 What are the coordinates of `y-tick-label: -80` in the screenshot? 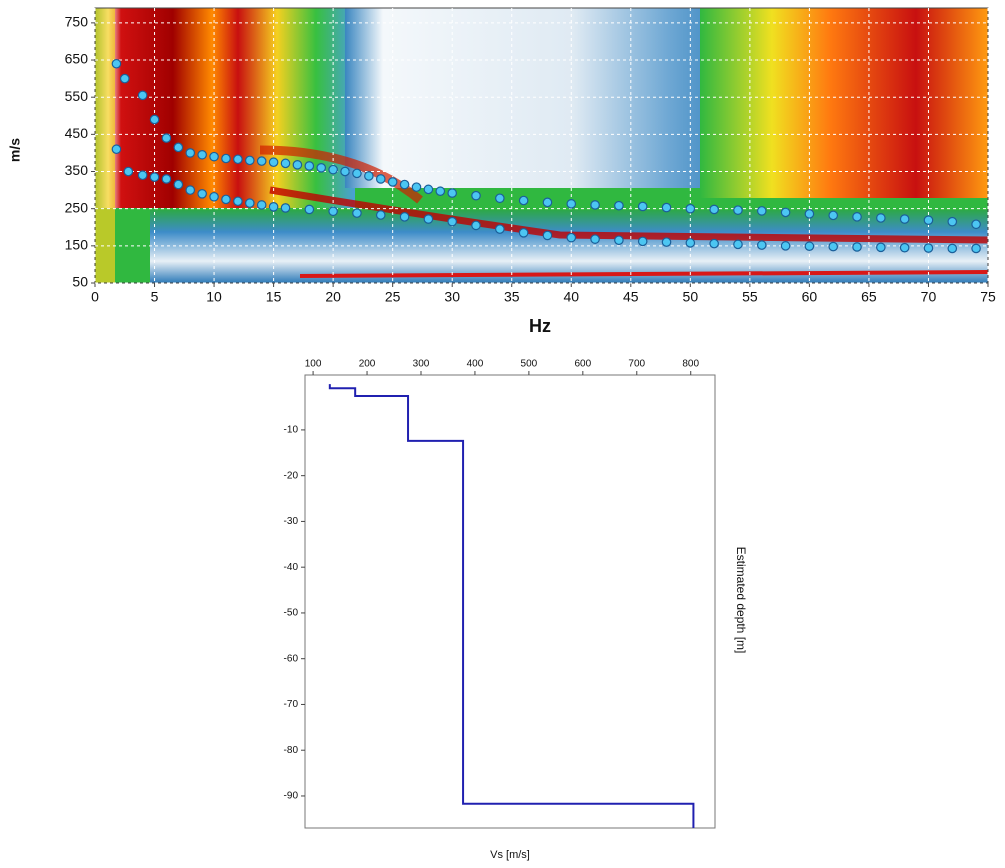 It's located at (291, 750).